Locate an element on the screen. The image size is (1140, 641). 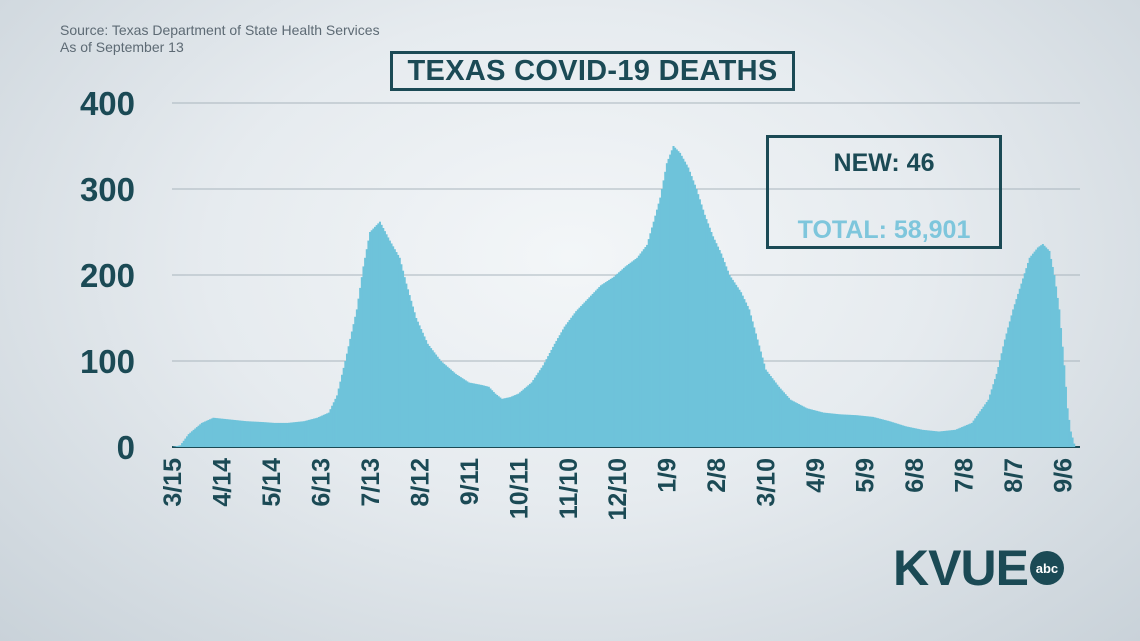
abc-badge: abc is located at coordinates (1046, 568).